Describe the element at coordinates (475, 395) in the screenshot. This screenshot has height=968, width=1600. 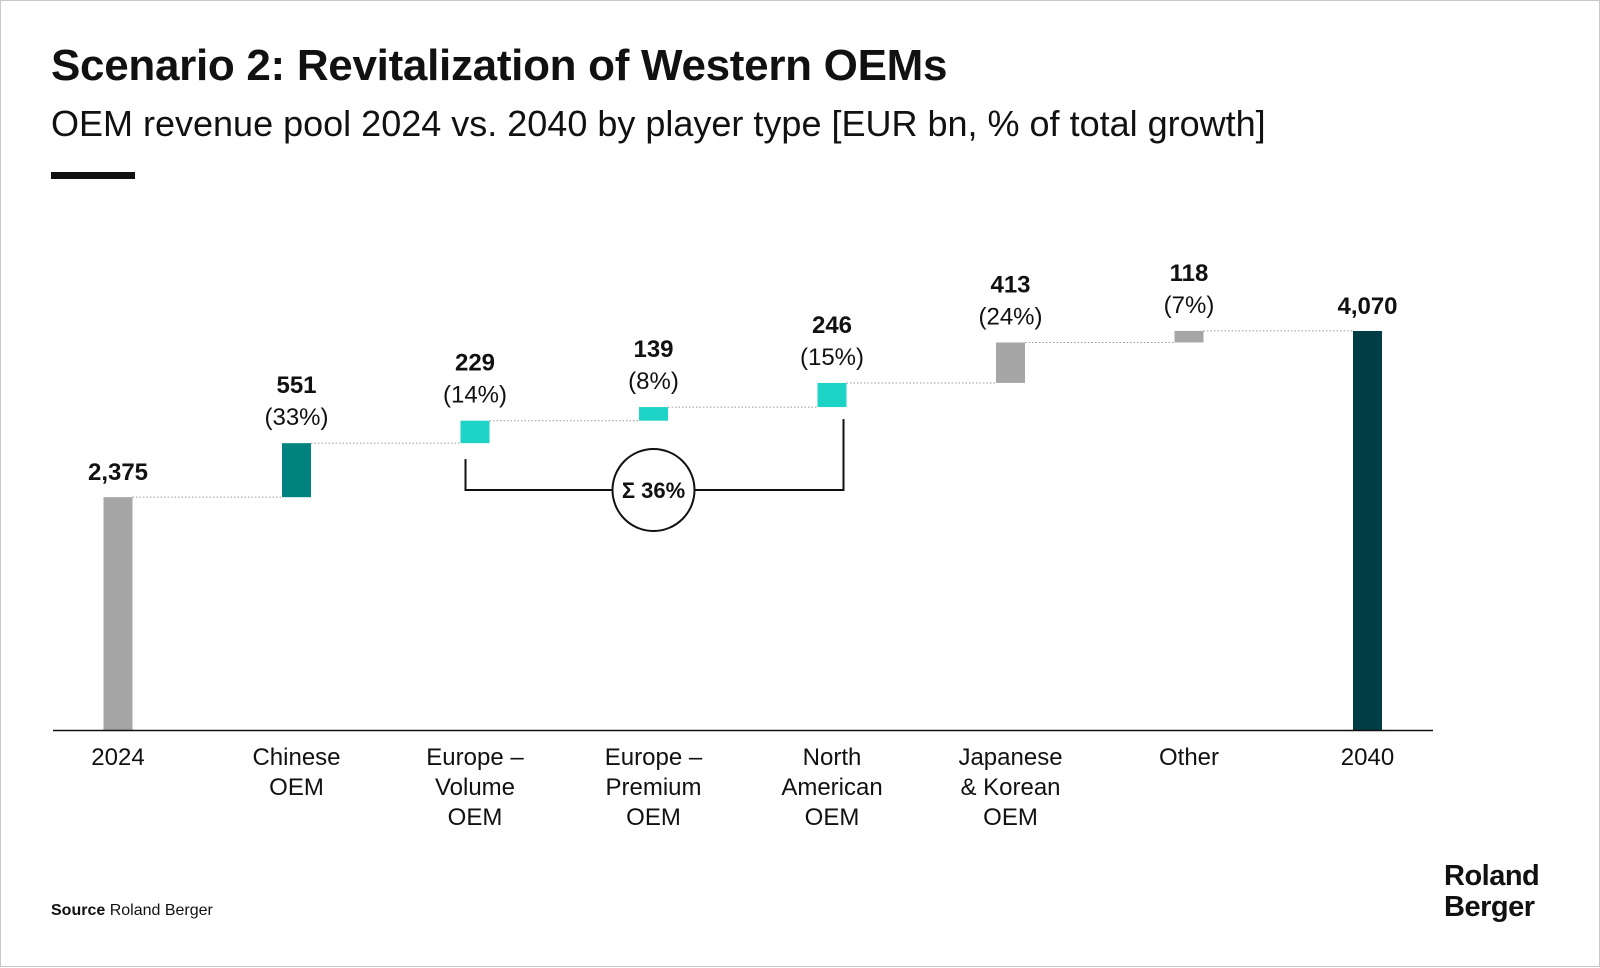
I see `share-label-3: (14%)` at that location.